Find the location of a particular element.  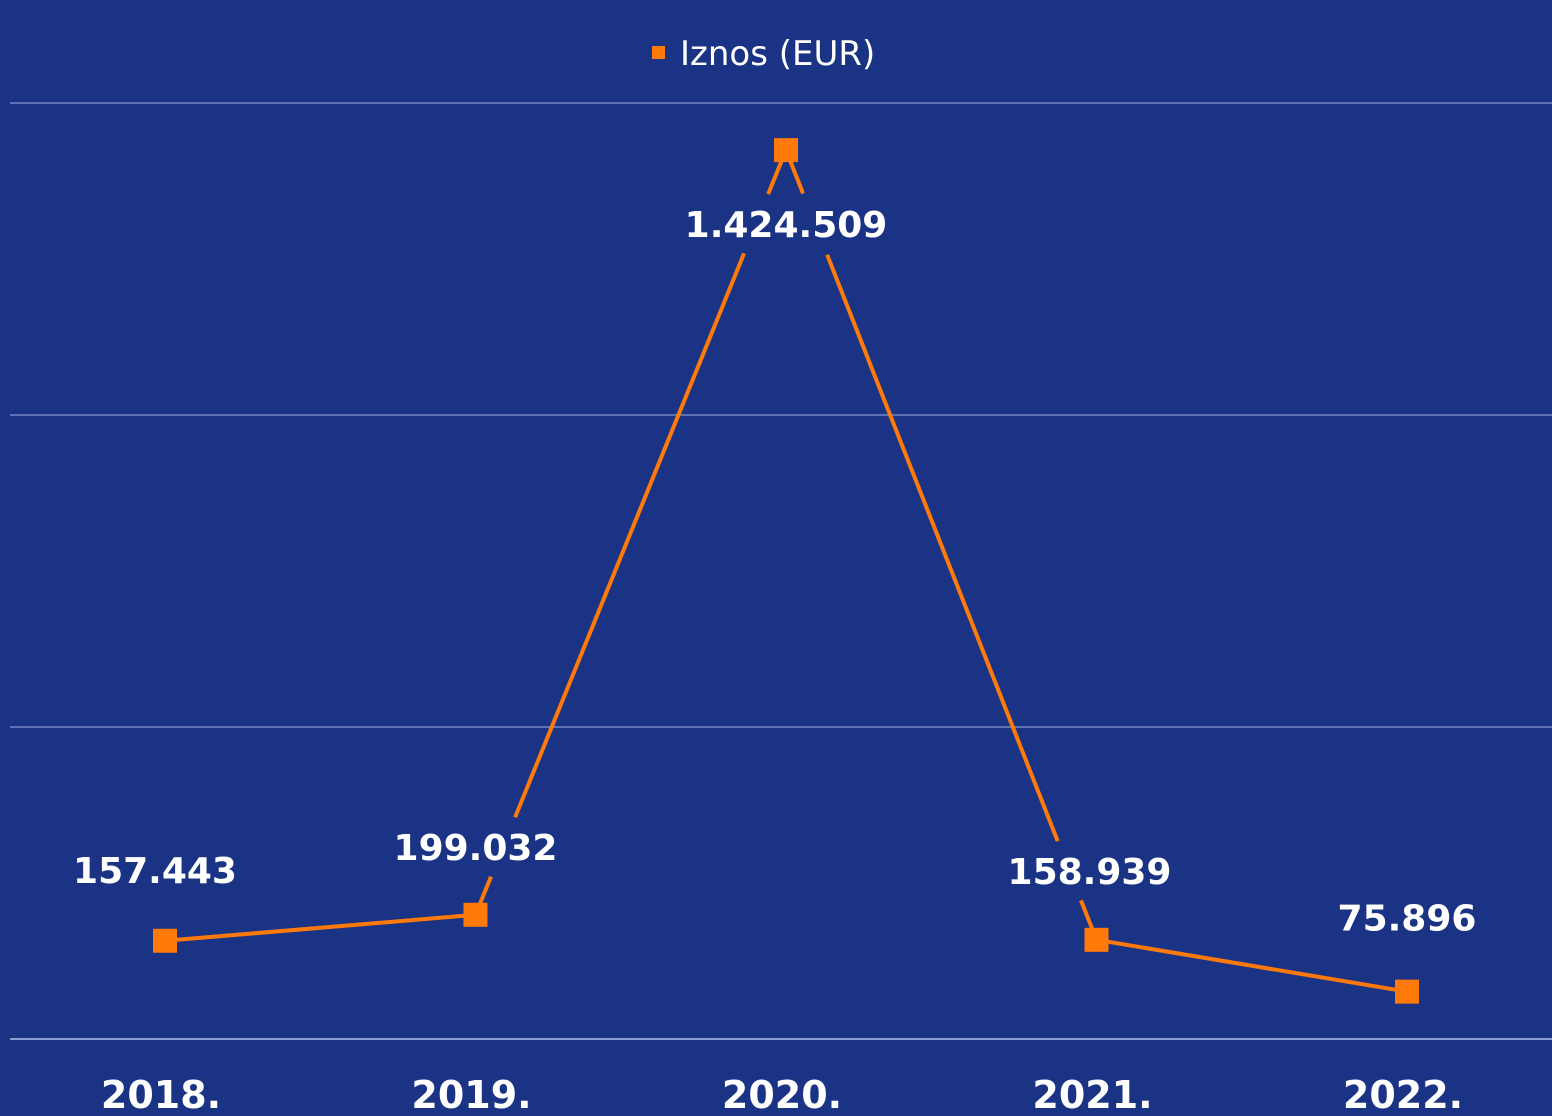

legend-swatch is located at coordinates (658, 52).